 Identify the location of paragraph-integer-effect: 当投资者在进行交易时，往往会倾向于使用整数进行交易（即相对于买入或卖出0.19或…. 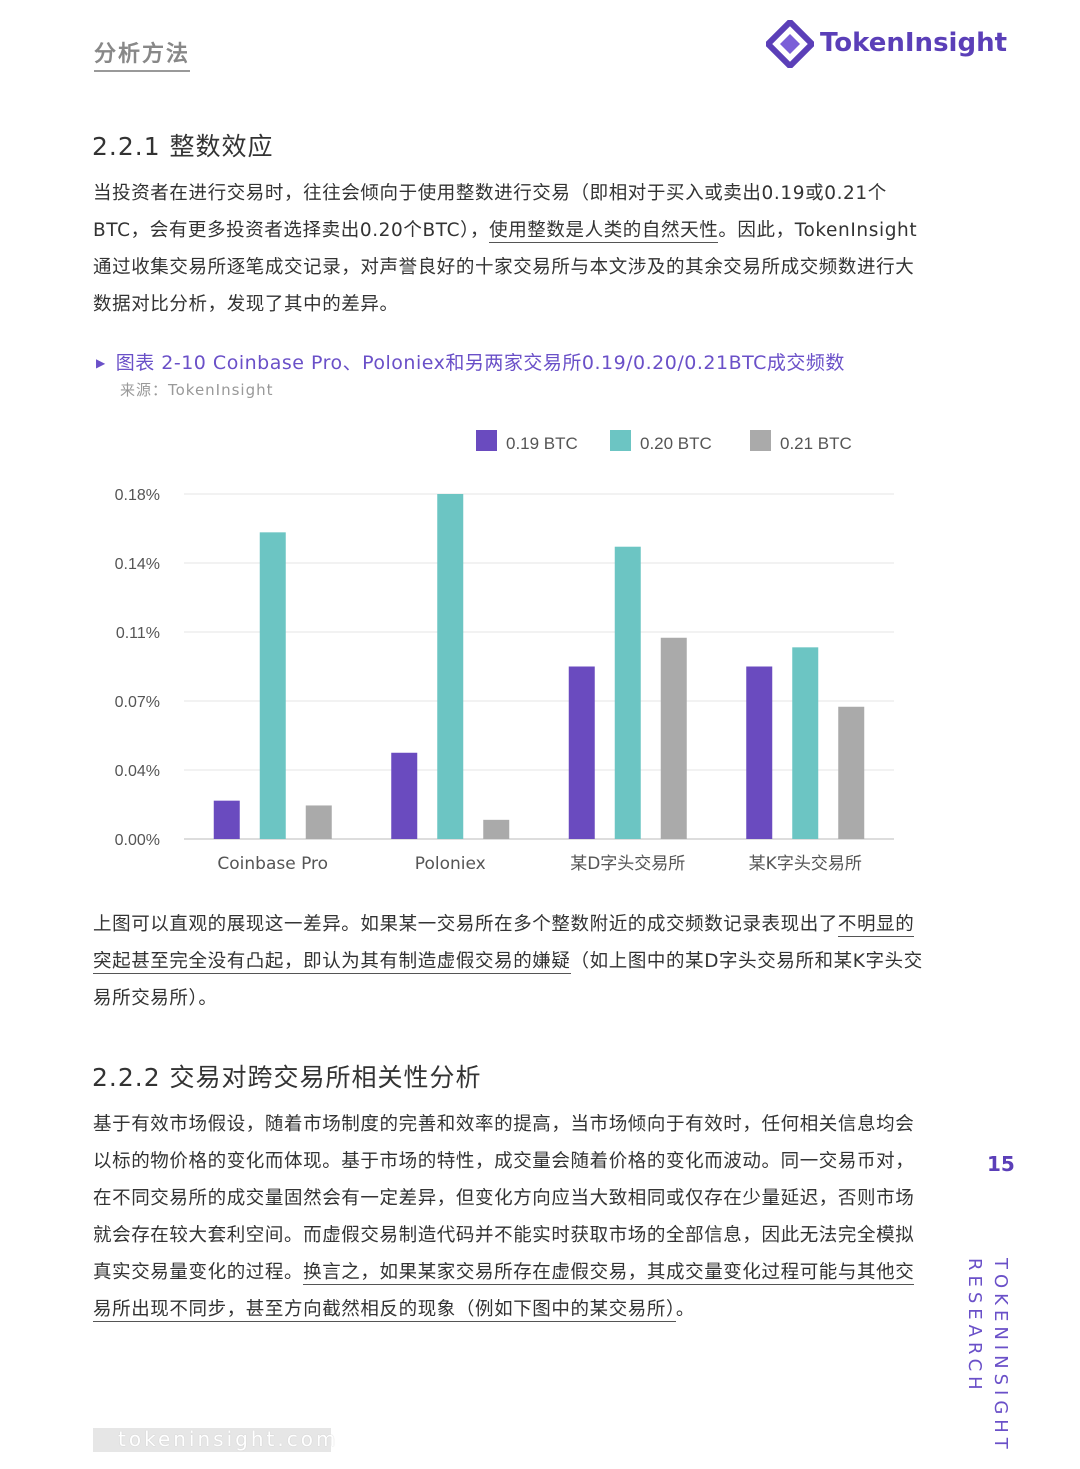
(508, 249).